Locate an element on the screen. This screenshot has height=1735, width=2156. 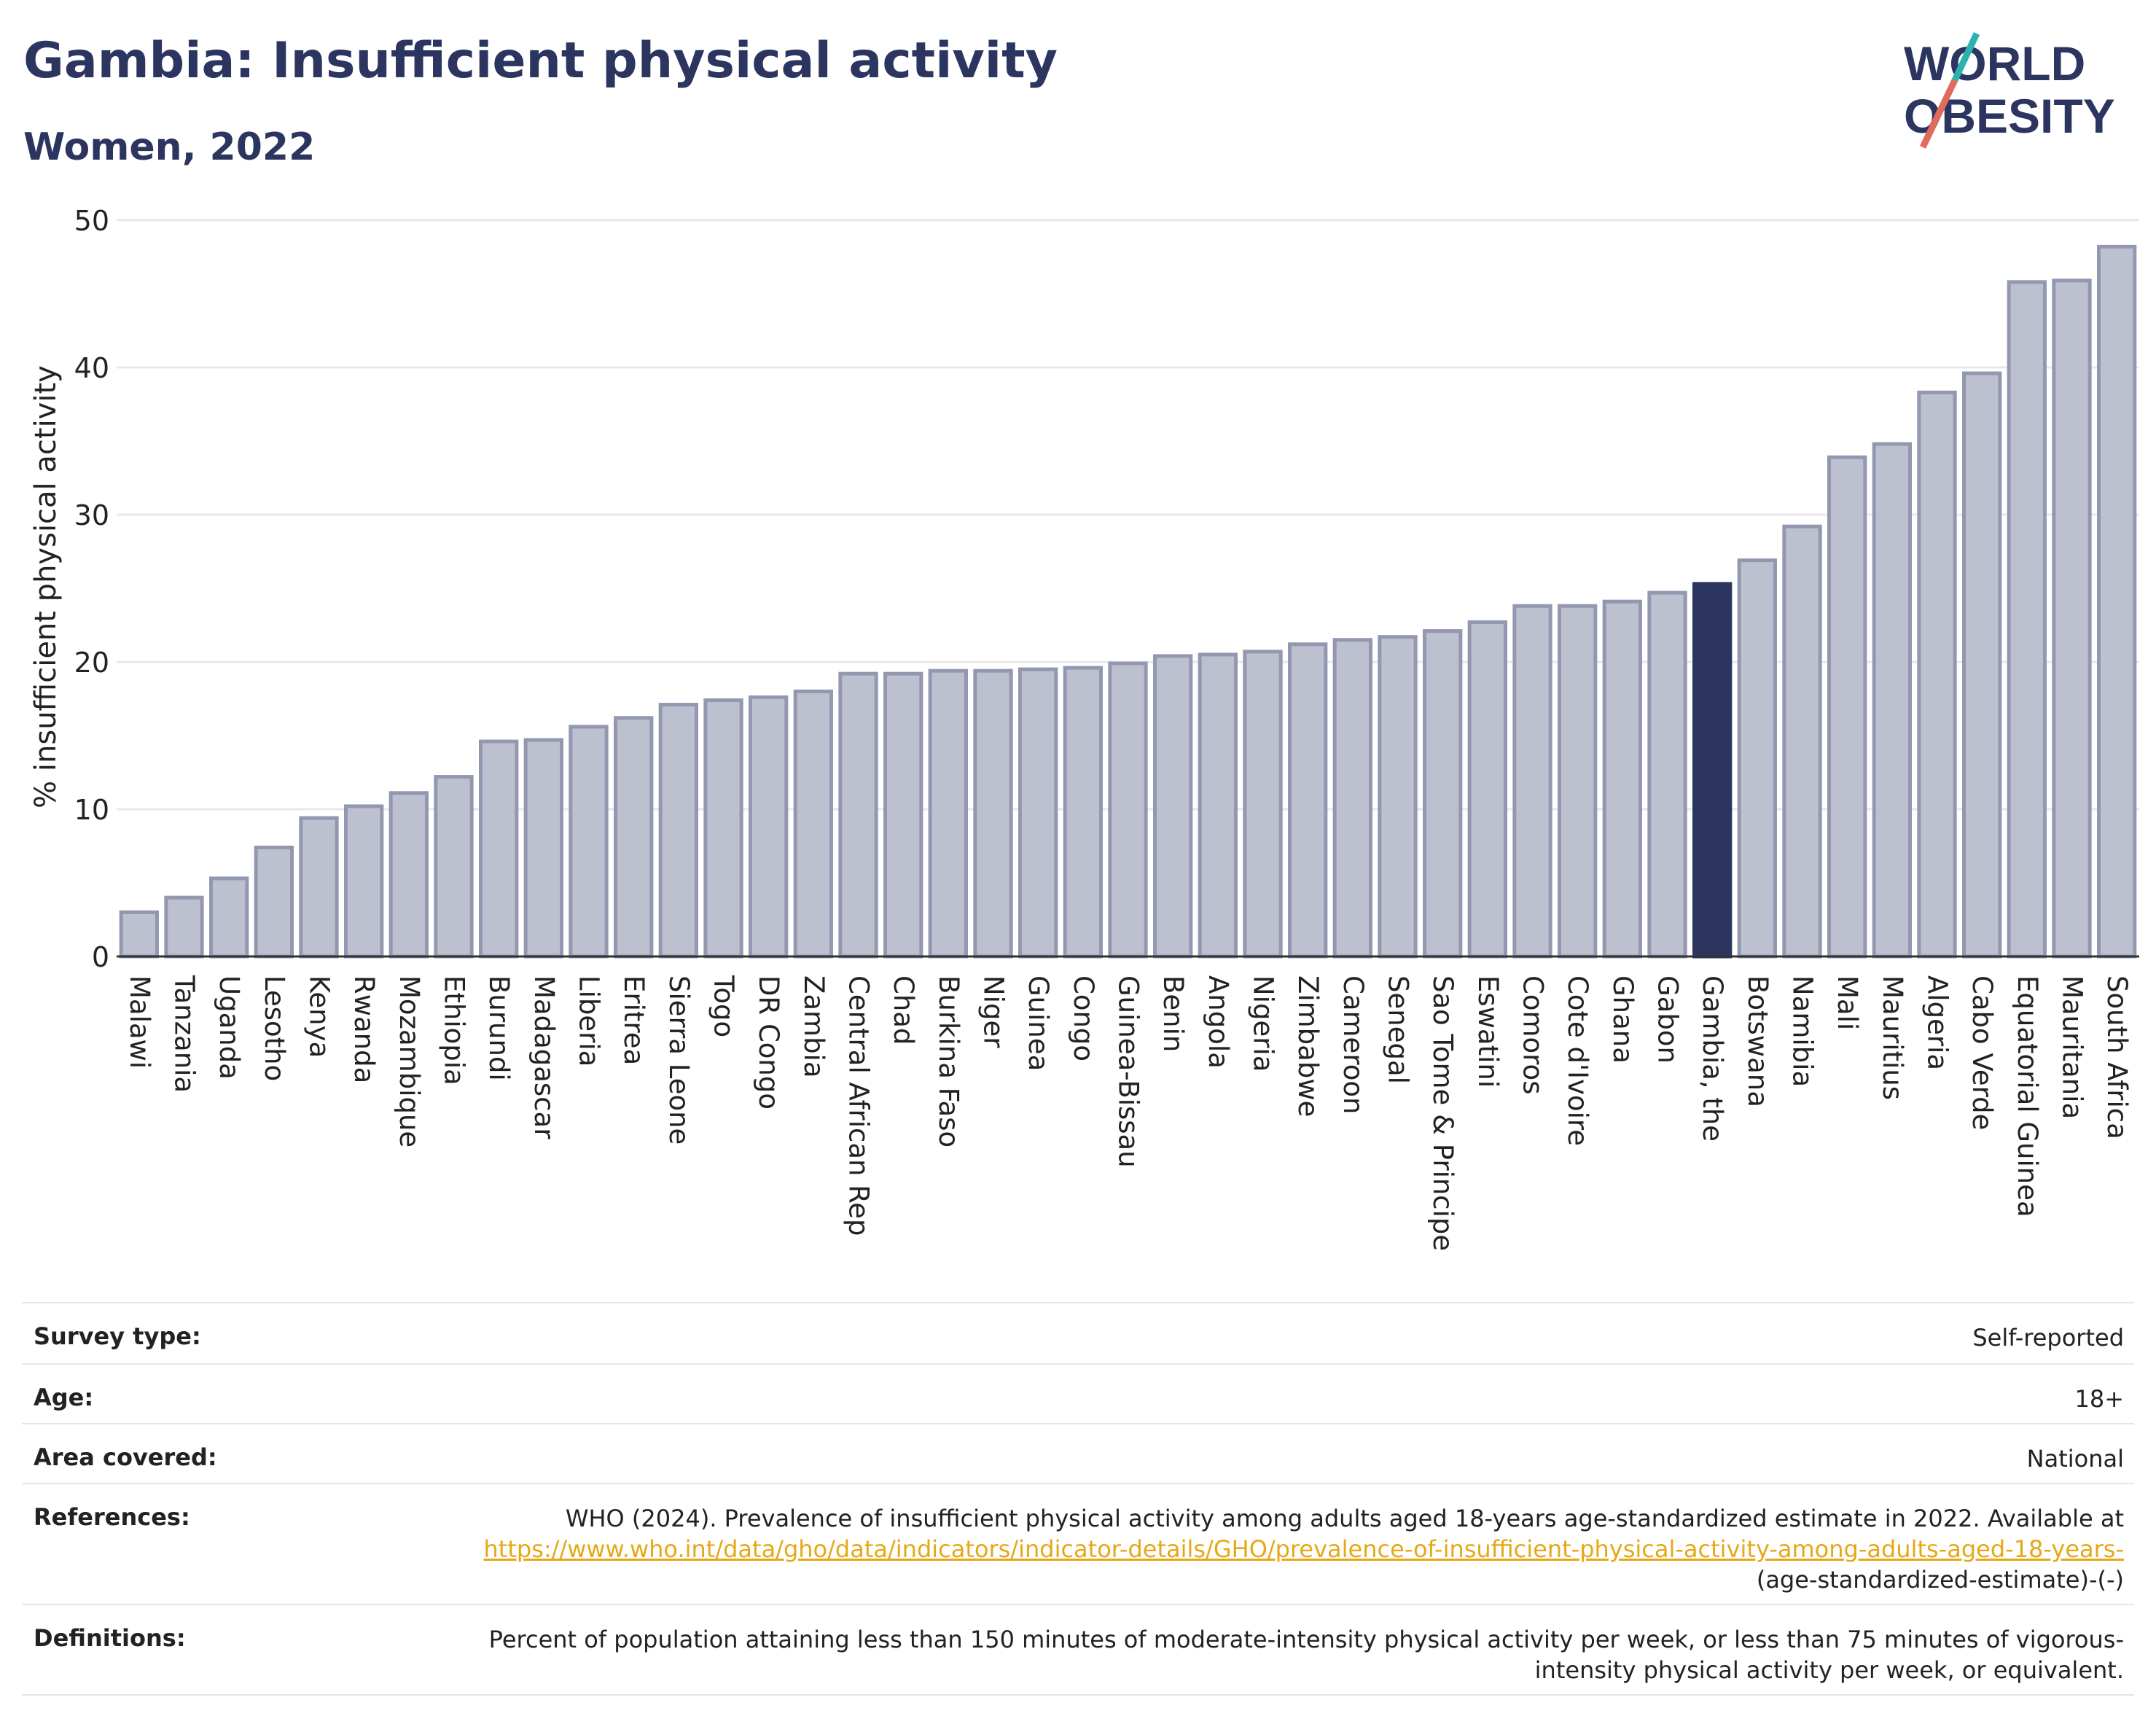
chart-subtitle: Women, 2022 is located at coordinates (170, 147).